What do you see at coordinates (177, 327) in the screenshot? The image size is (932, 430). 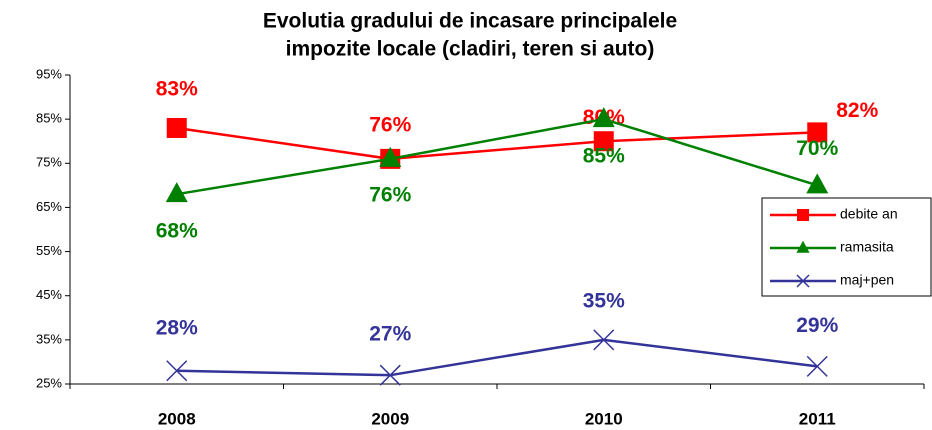 I see `data-label: 28%` at bounding box center [177, 327].